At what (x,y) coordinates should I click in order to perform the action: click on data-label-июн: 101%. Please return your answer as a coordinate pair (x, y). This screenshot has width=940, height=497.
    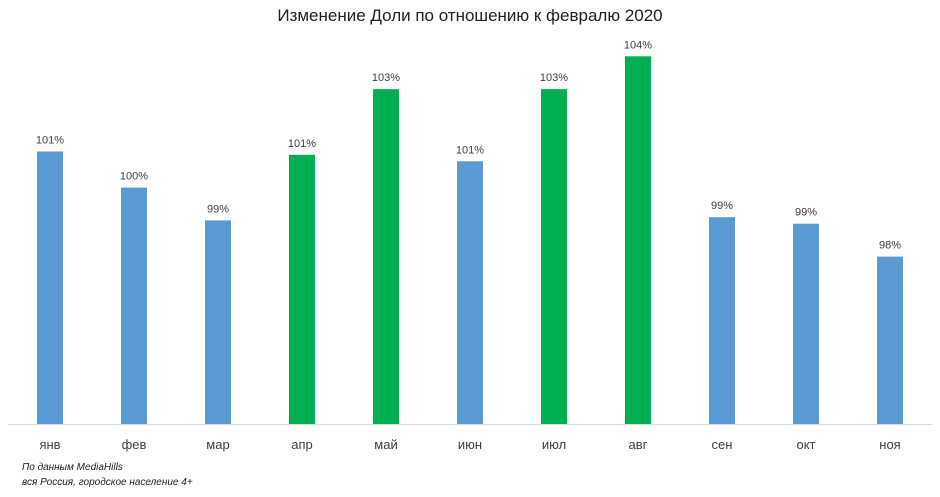
    Looking at the image, I should click on (470, 150).